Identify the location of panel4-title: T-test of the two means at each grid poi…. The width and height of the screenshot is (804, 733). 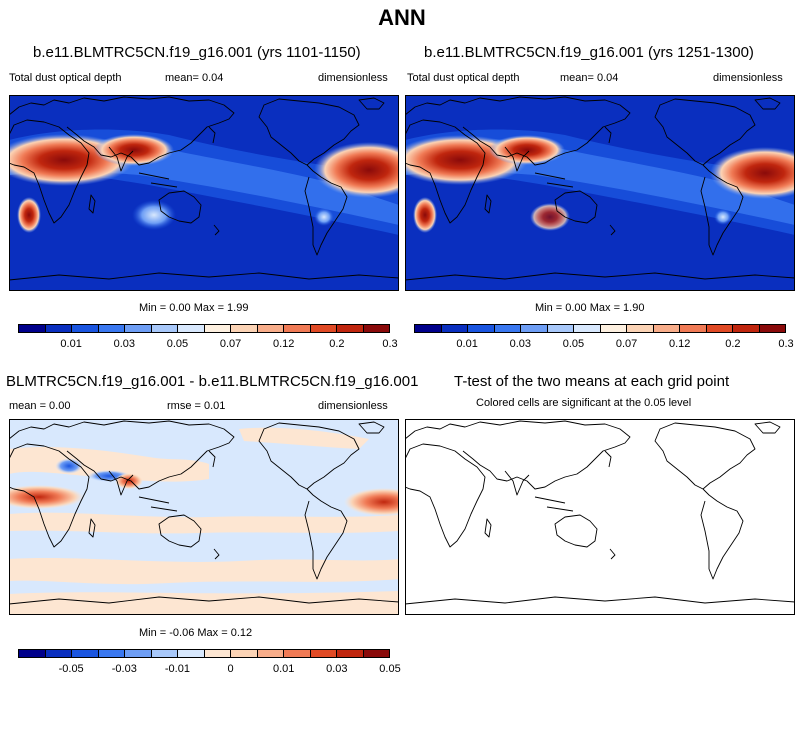
(592, 381).